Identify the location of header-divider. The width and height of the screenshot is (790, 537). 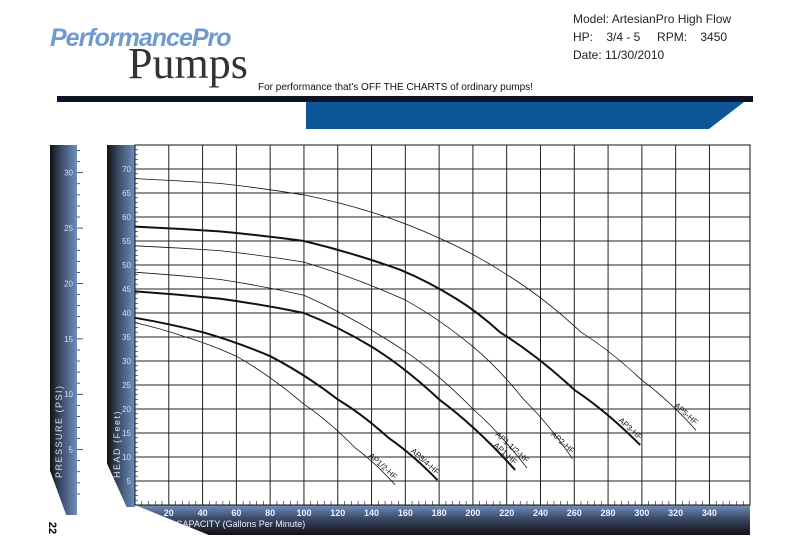
(405, 99).